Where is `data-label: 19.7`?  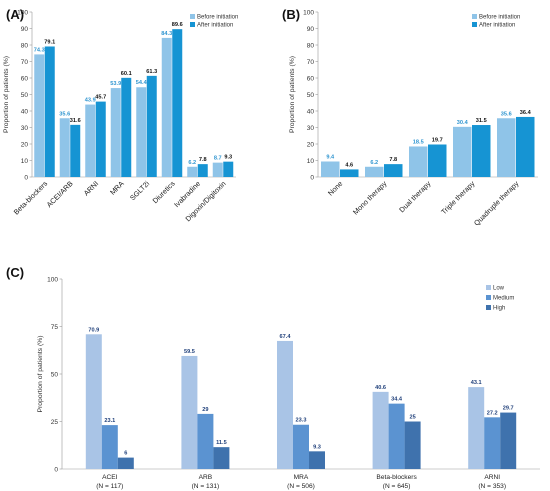 data-label: 19.7 is located at coordinates (437, 140).